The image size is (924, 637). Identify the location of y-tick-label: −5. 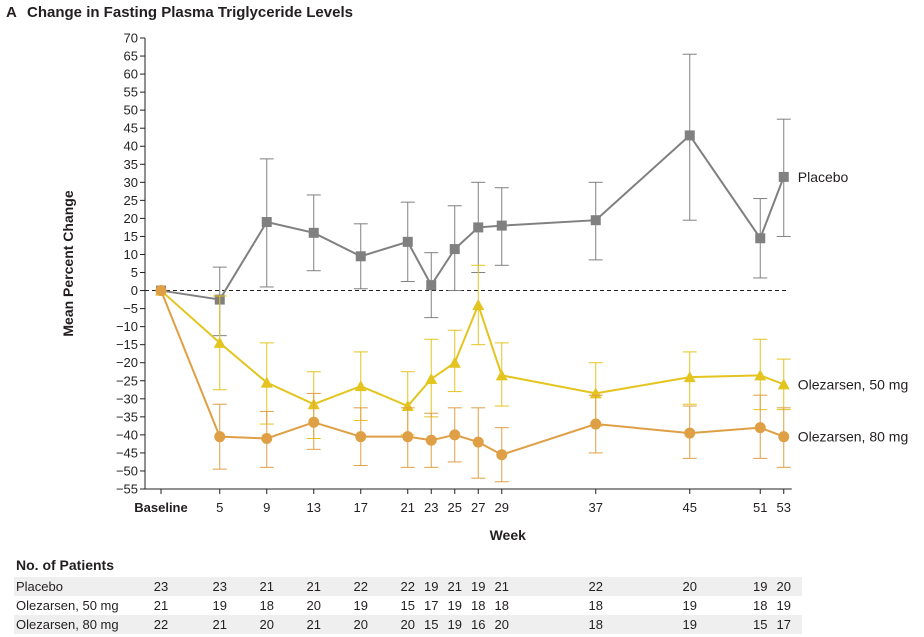
(130, 308).